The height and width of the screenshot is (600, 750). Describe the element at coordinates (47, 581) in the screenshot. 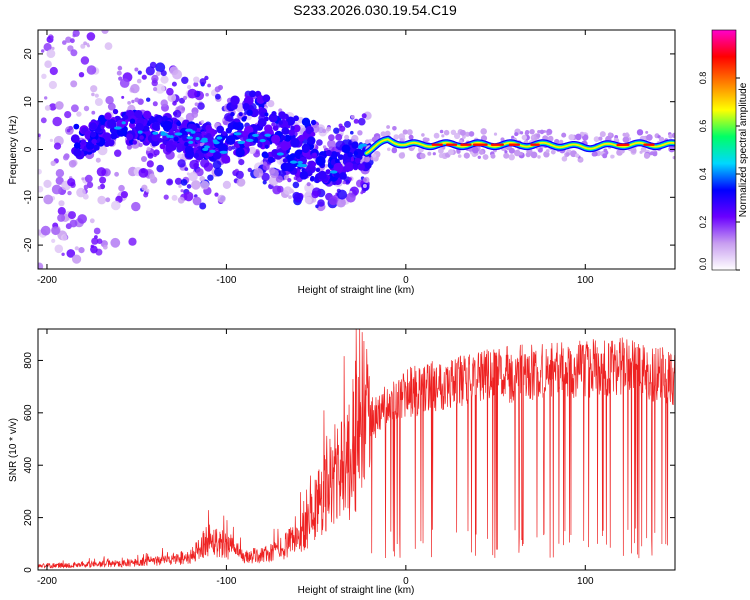

I see `x-tick-label: -200` at that location.